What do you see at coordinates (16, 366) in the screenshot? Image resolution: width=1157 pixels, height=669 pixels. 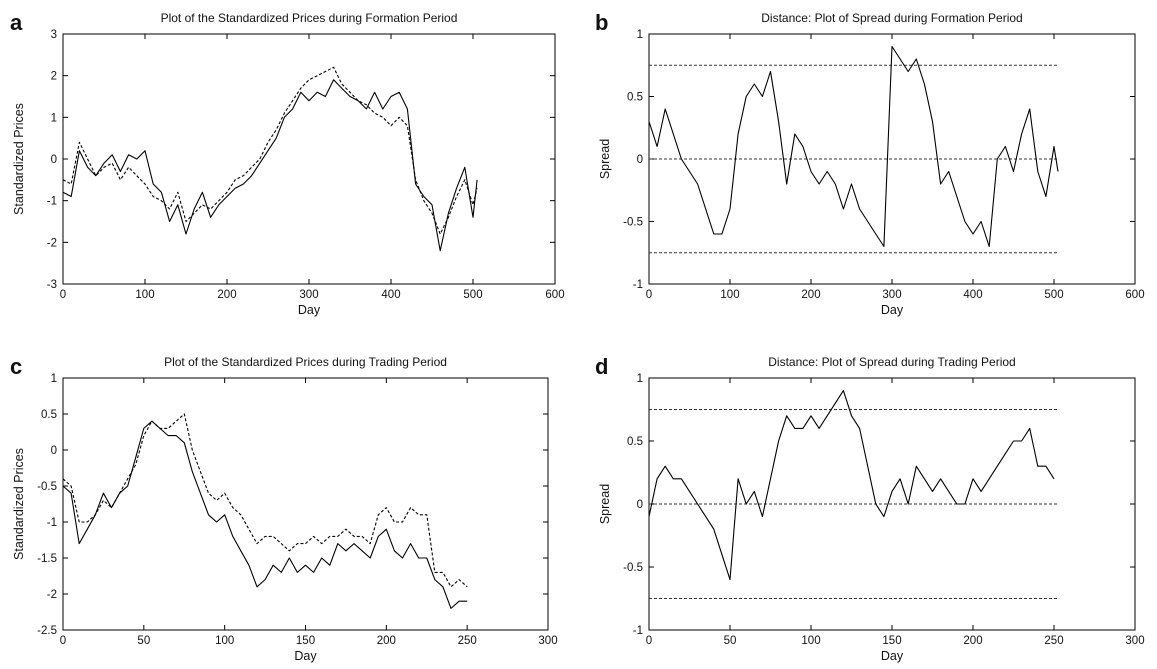 I see `panel-letter: c` at bounding box center [16, 366].